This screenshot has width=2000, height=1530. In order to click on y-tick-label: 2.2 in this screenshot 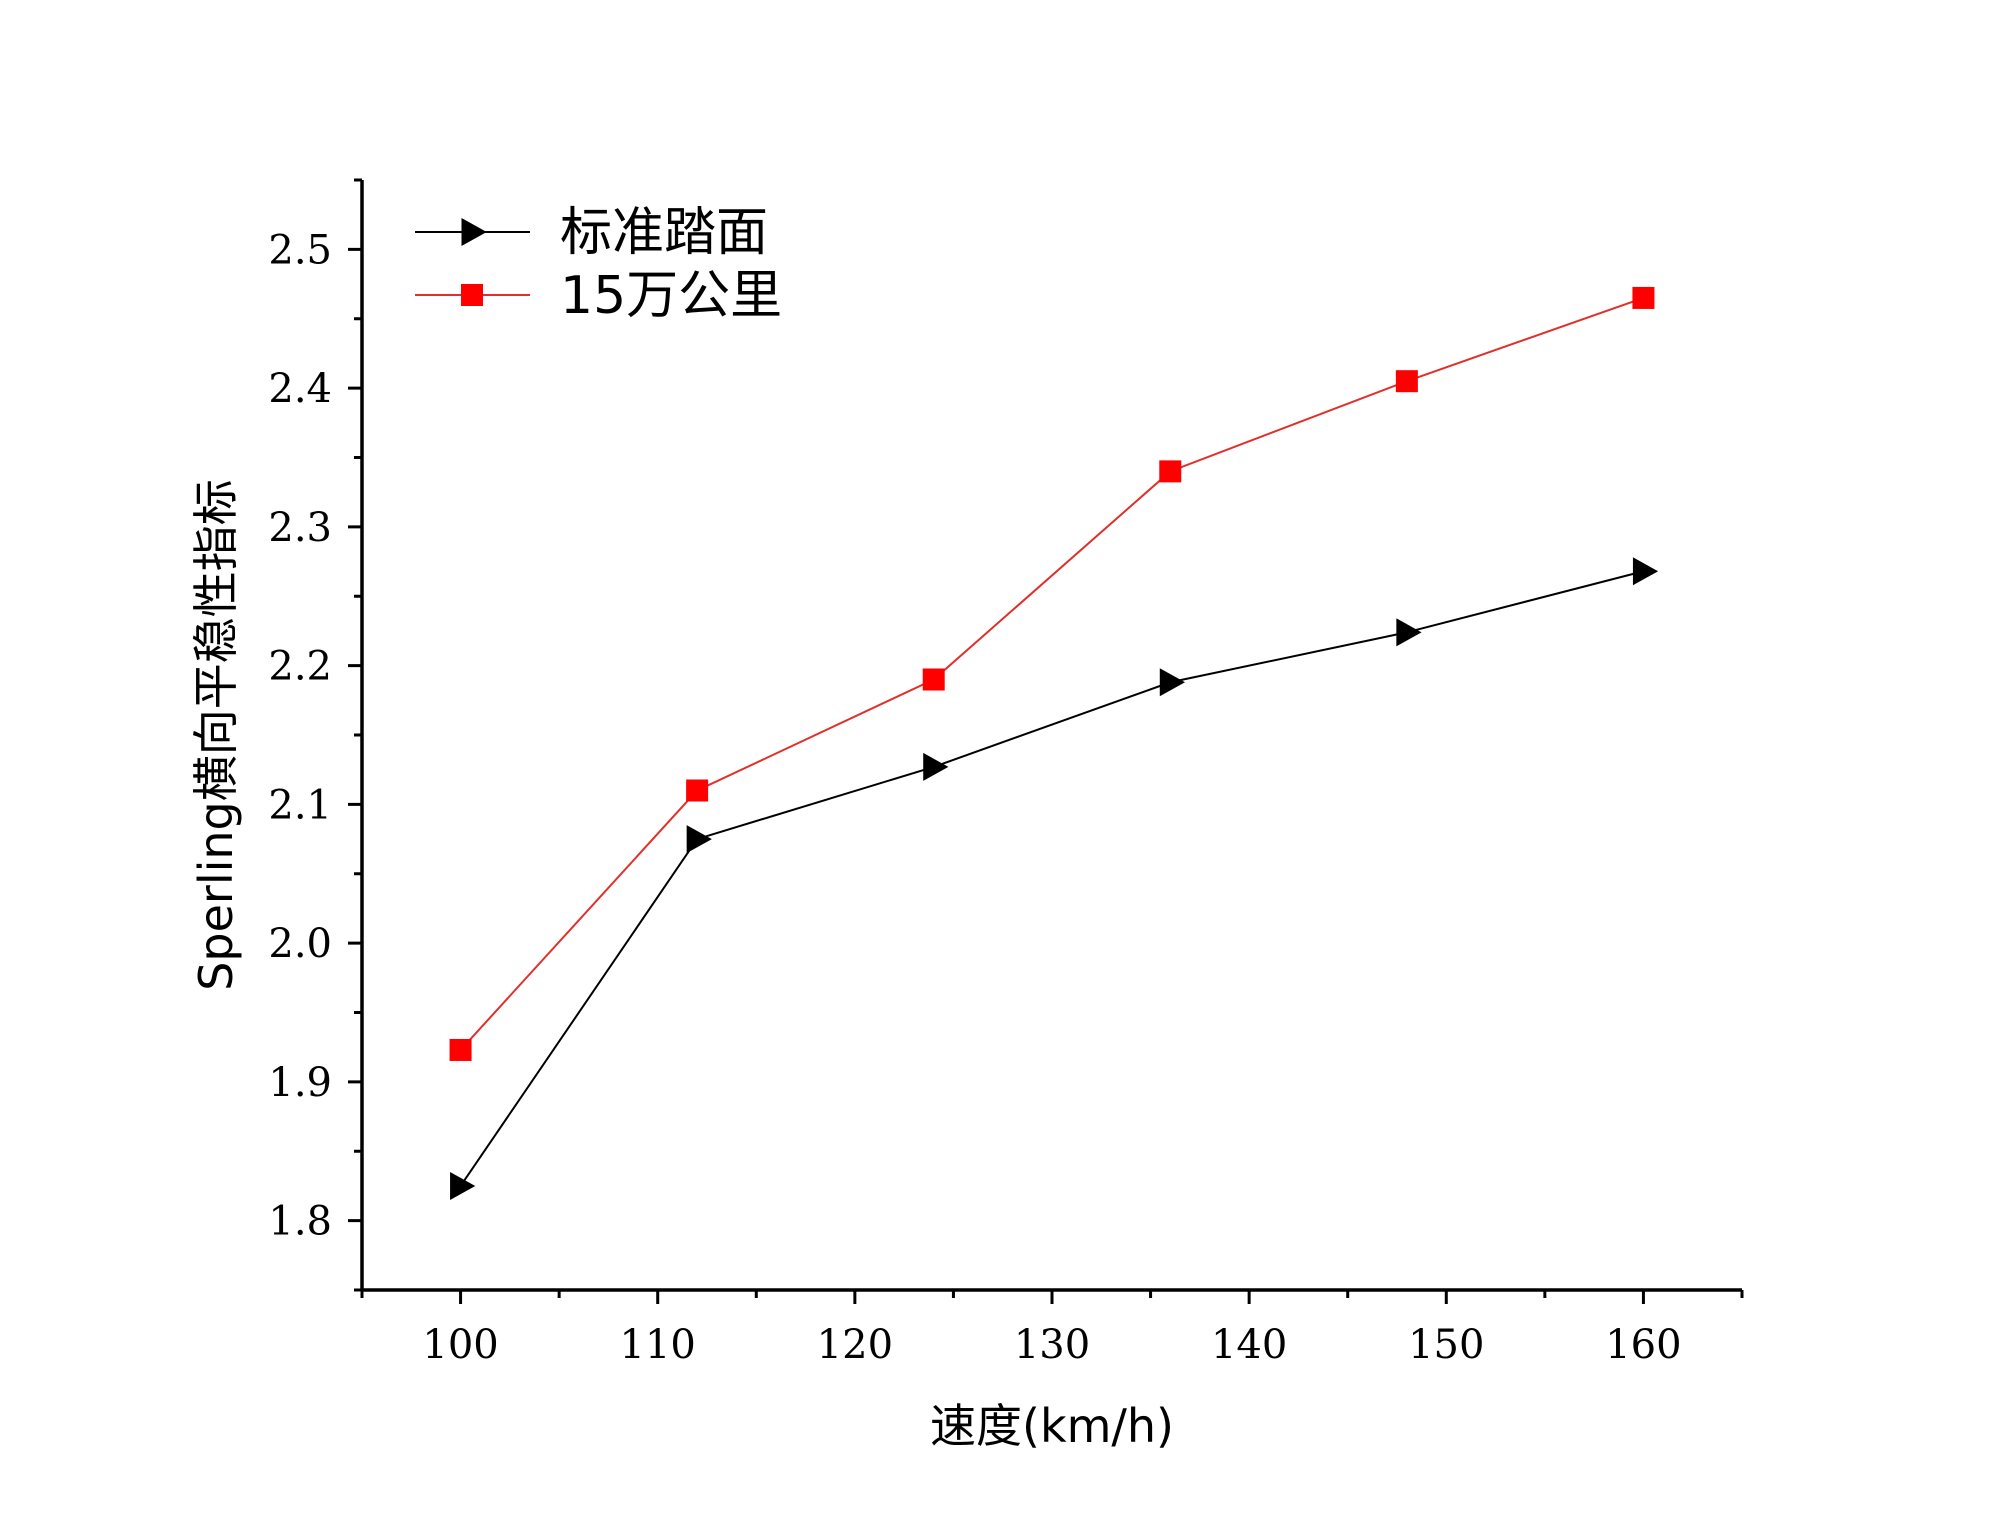, I will do `click(300, 667)`.